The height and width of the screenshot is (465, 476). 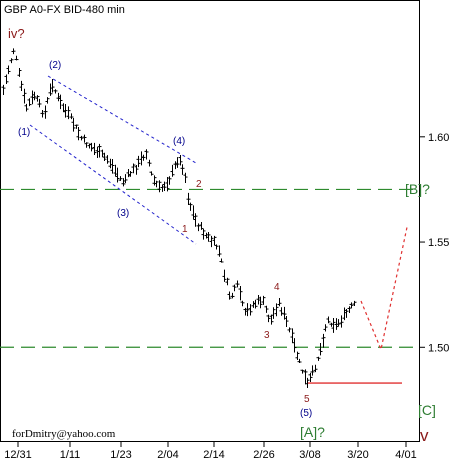 I want to click on y-tick-label: 1.55, so click(x=438, y=243).